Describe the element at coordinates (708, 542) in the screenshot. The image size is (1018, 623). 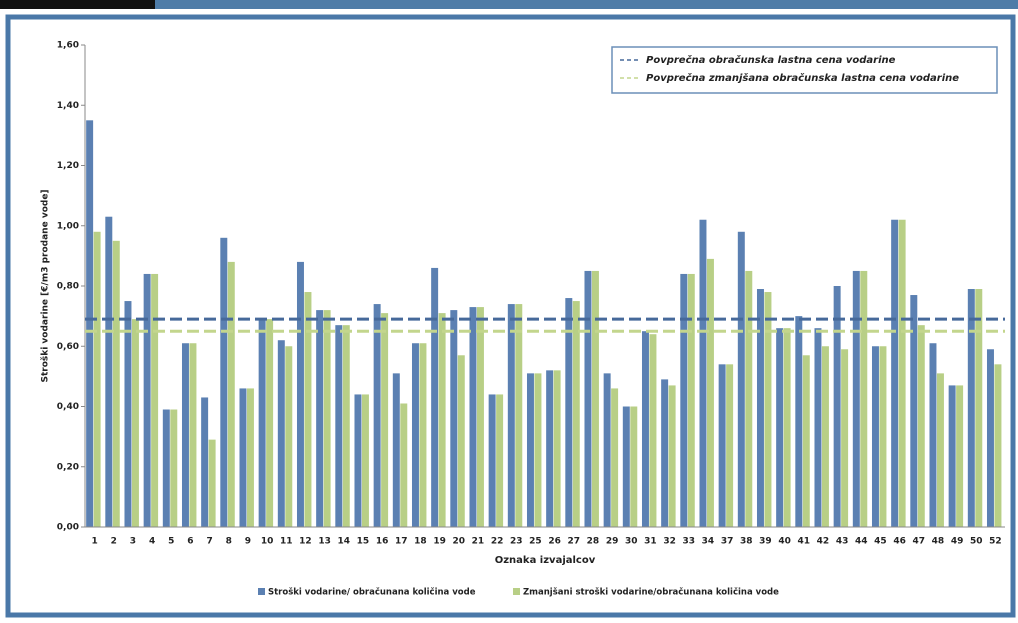
I see `x-tick-label: 34` at that location.